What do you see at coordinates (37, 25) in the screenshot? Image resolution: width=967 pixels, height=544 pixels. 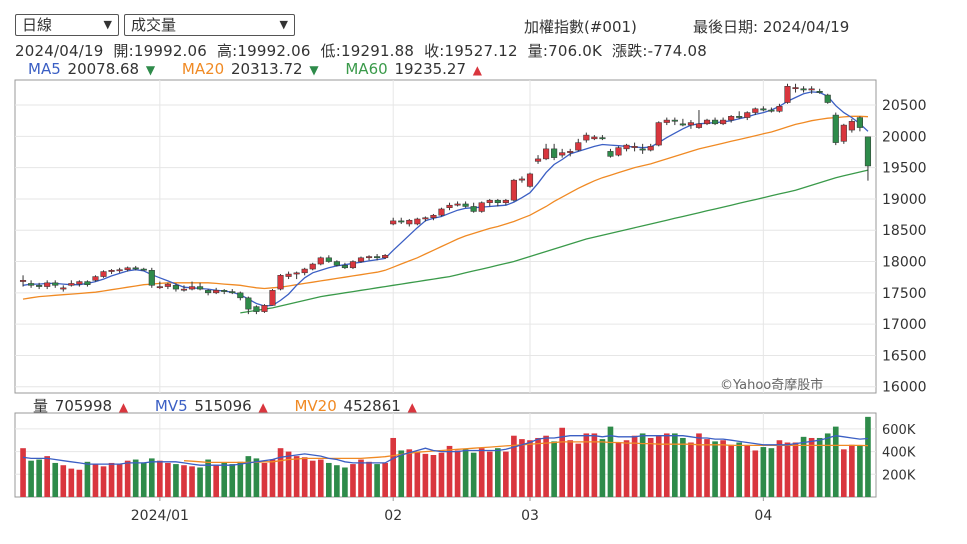 I see `period-select-value: 日線` at bounding box center [37, 25].